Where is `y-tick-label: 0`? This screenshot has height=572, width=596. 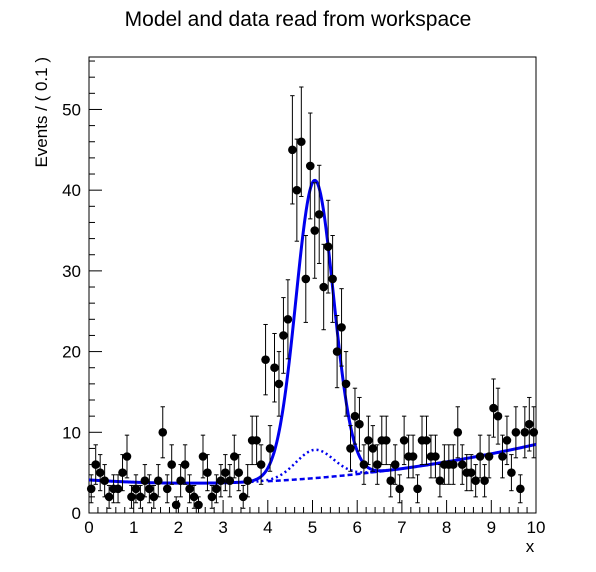
y-tick-label: 0 is located at coordinates (76, 513).